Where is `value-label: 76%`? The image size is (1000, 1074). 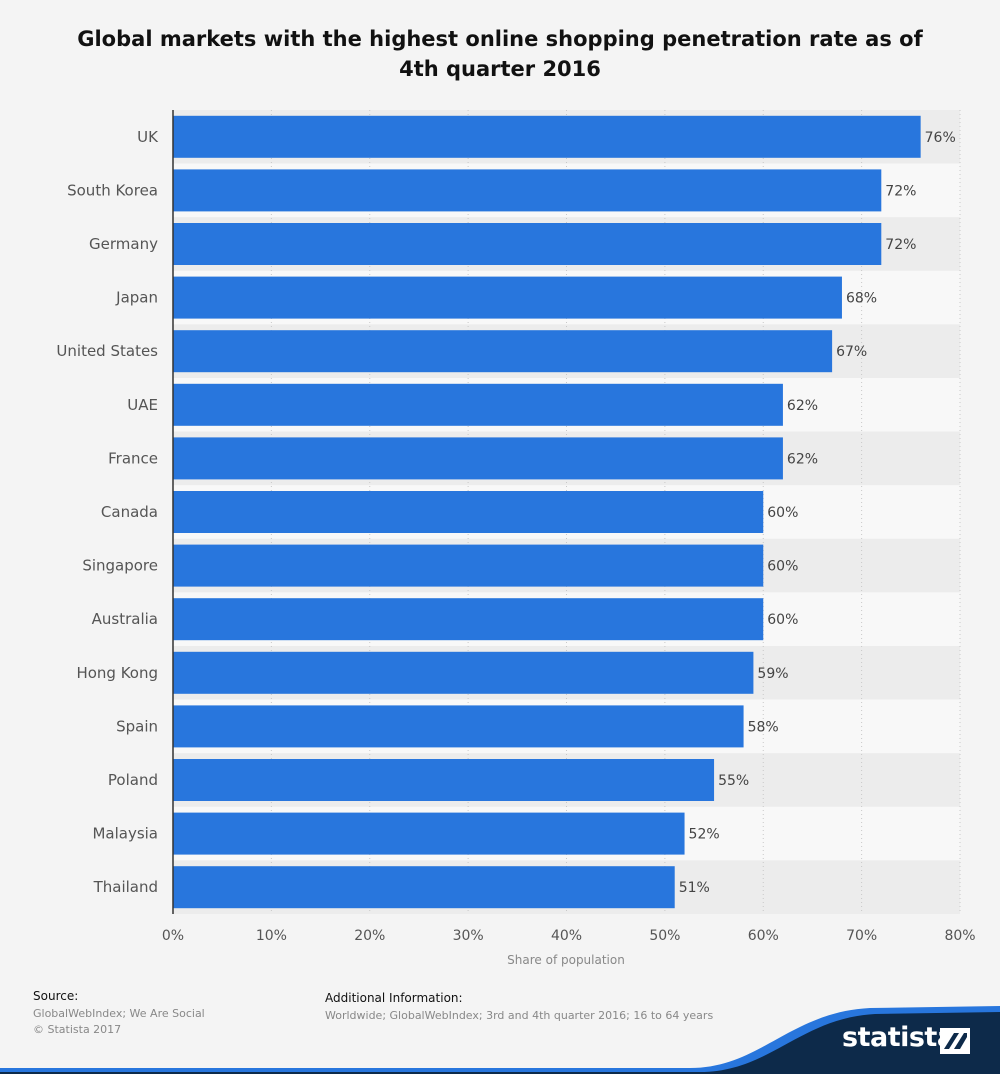 value-label: 76% is located at coordinates (940, 138).